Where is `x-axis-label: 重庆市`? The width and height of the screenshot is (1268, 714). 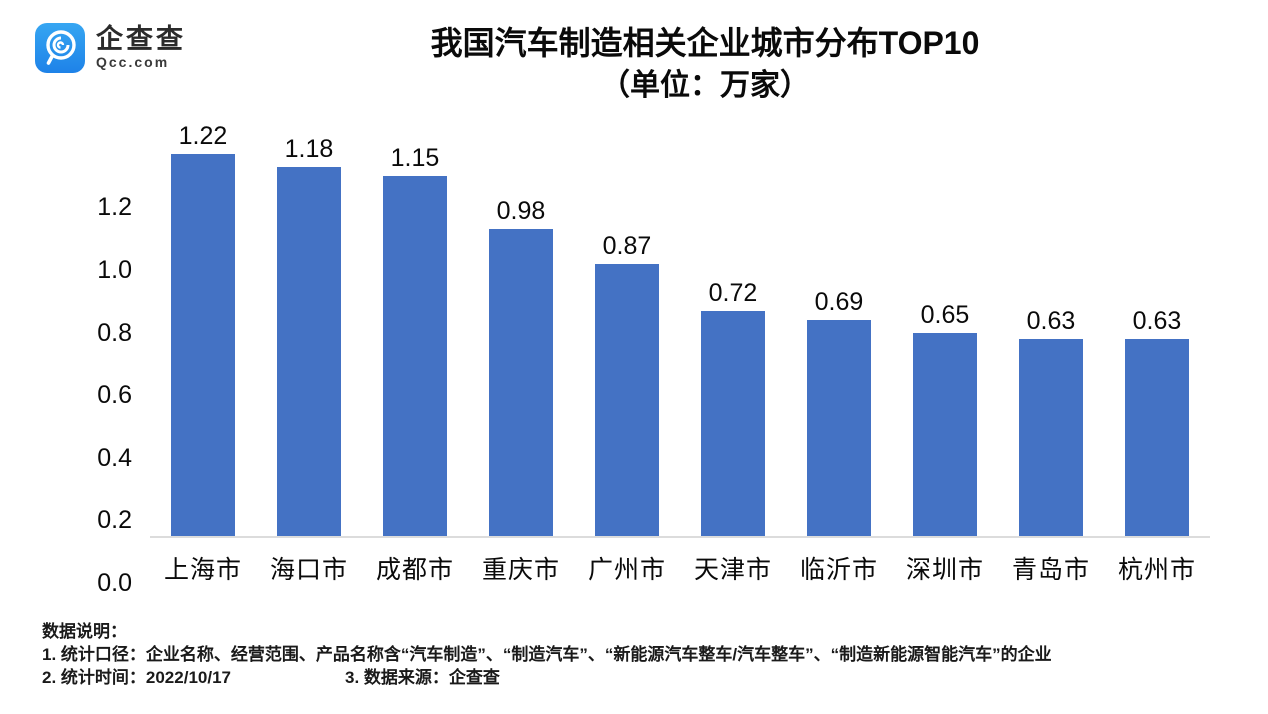
x-axis-label: 重庆市 is located at coordinates (520, 570).